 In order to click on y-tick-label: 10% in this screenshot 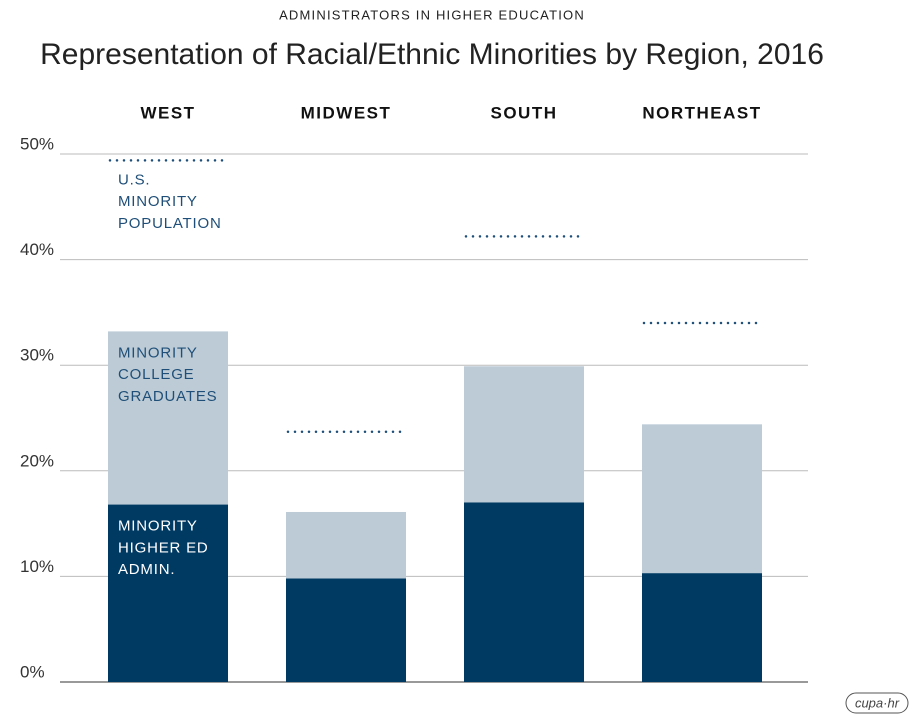, I will do `click(37, 566)`.